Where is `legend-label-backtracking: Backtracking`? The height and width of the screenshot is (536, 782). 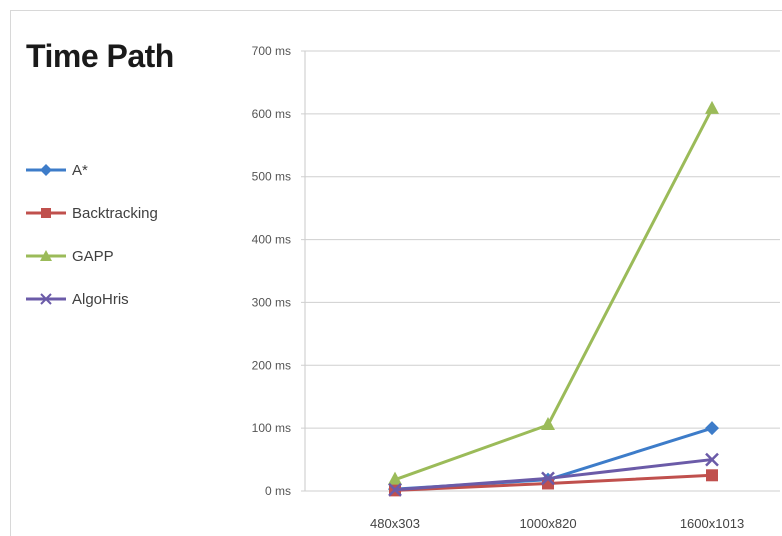 legend-label-backtracking: Backtracking is located at coordinates (115, 213).